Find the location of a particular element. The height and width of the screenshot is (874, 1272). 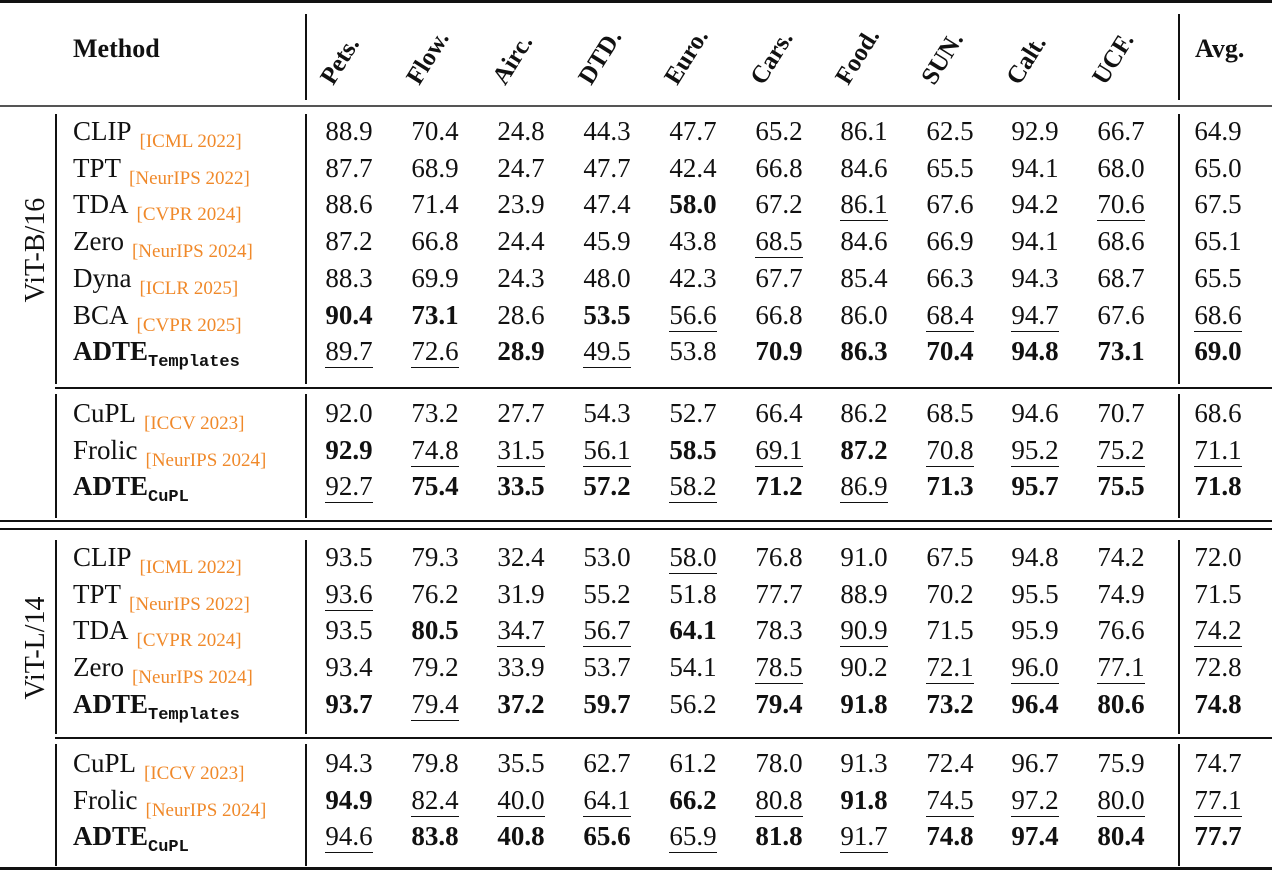

score-cell: 90.2 is located at coordinates (864, 667).